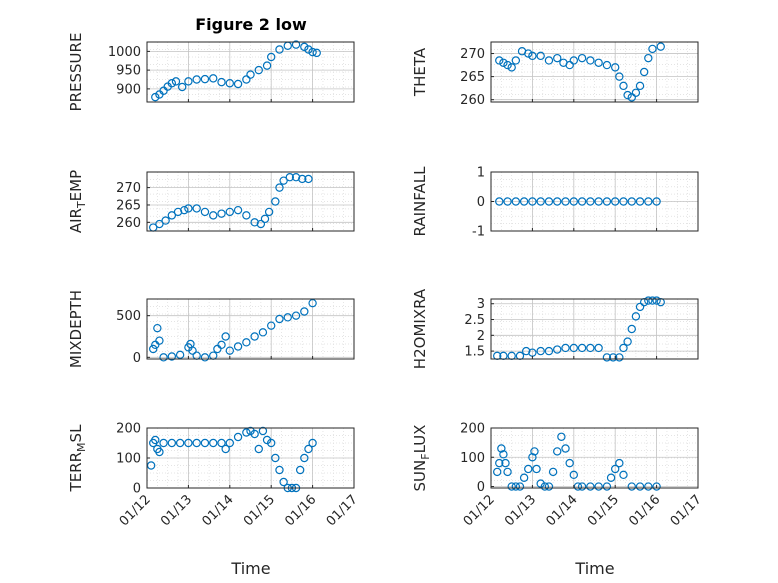 Image resolution: width=778 pixels, height=583 pixels. What do you see at coordinates (76, 72) in the screenshot?
I see `y-axis-label: PRESSURE` at bounding box center [76, 72].